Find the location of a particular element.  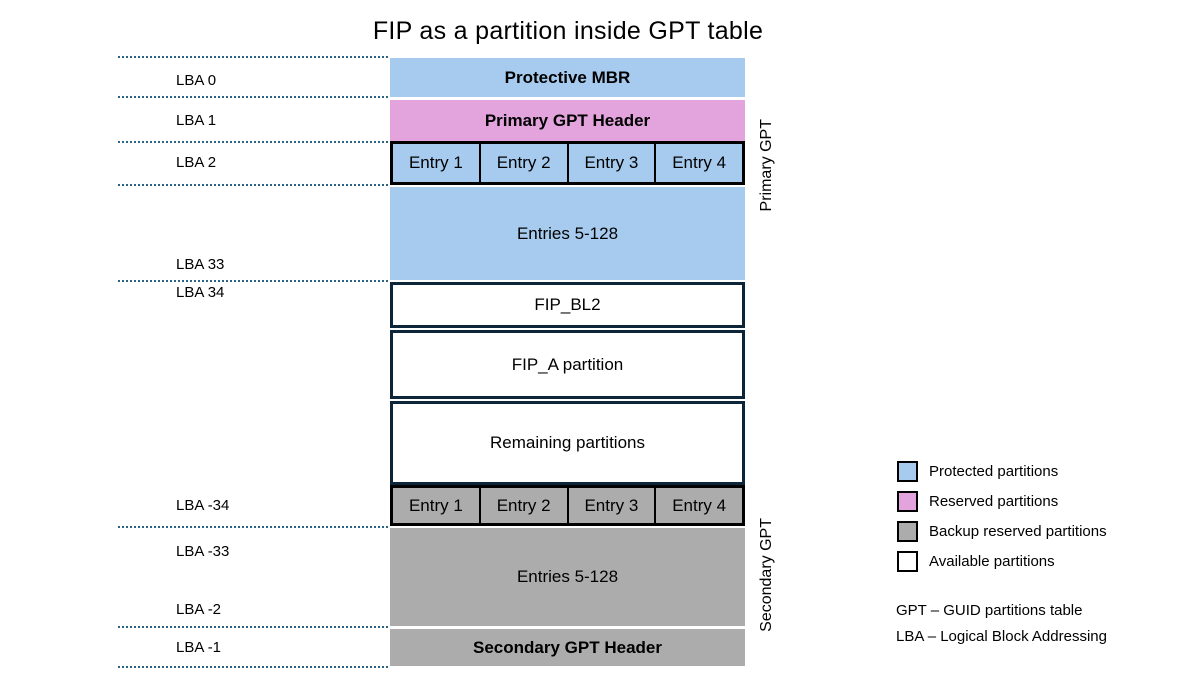

block-primary-gpt-header: Primary GPT Header is located at coordinates (567, 120).